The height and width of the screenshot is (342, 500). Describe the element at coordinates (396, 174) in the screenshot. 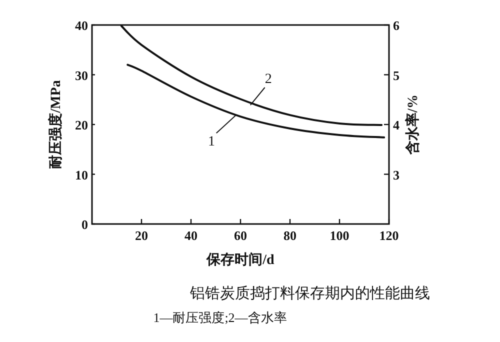

I see `y2-tick-label: 3` at that location.